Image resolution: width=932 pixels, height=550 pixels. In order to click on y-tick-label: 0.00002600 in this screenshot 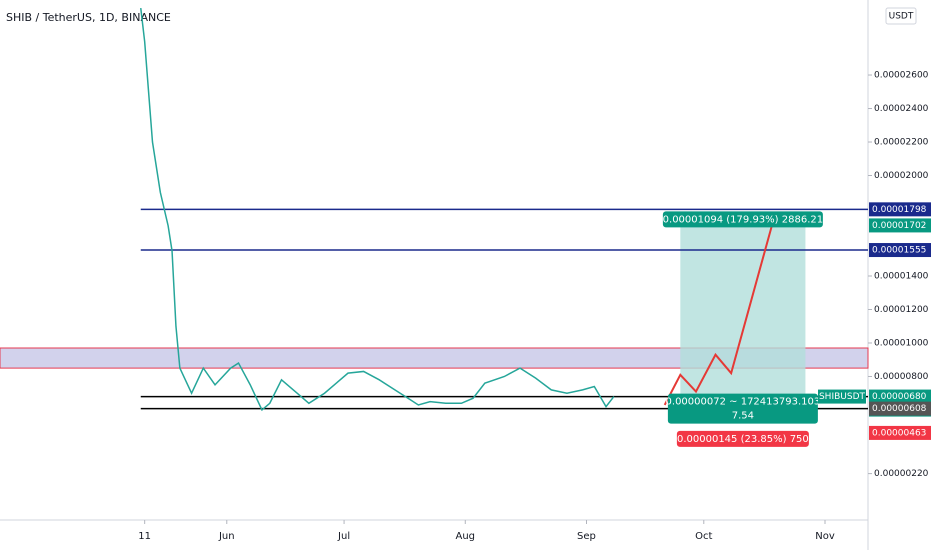, I will do `click(901, 76)`.